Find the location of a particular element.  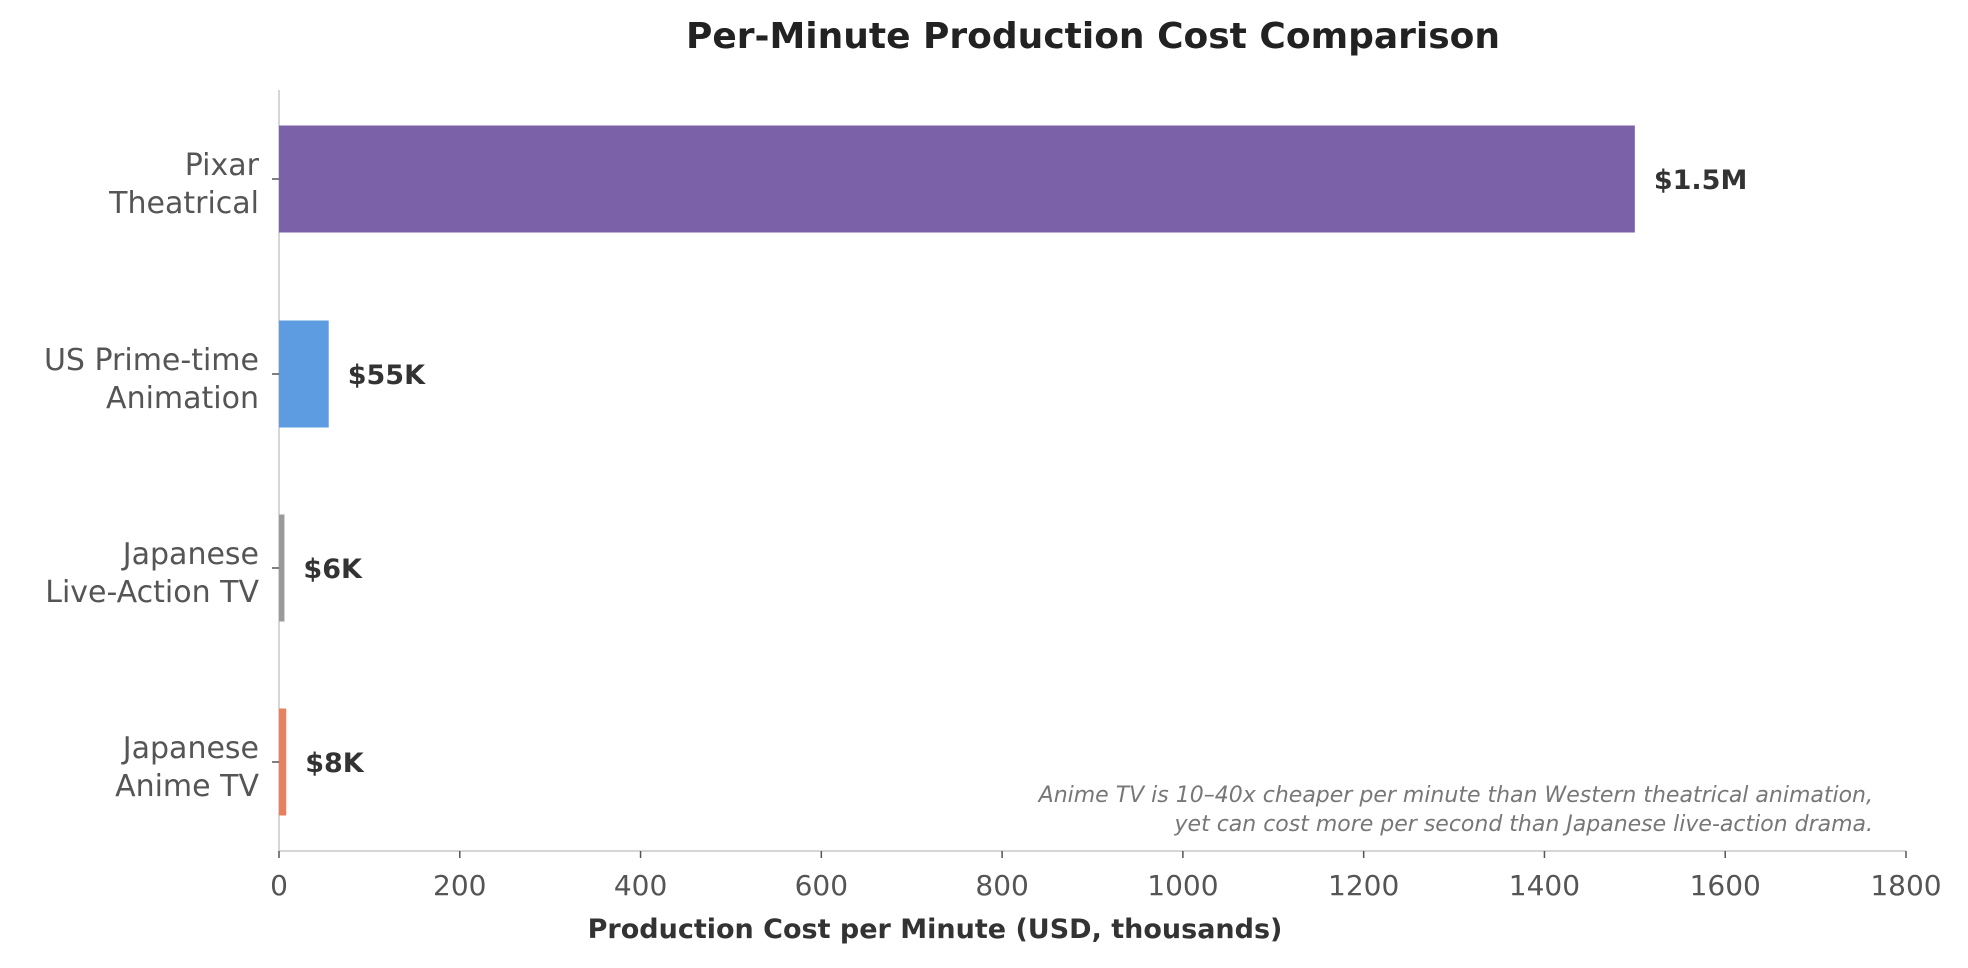

data-label: $1.5M is located at coordinates (1701, 180).